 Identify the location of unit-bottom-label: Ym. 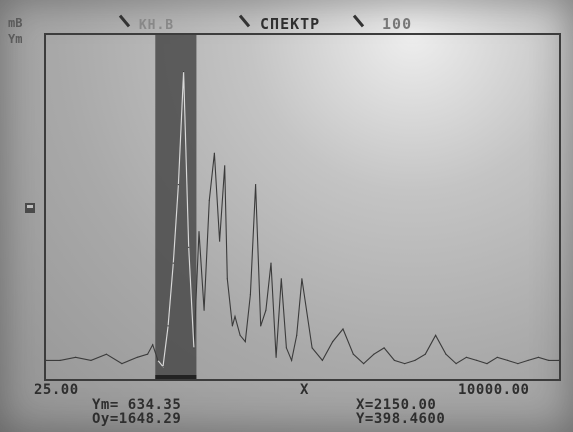
(15, 39).